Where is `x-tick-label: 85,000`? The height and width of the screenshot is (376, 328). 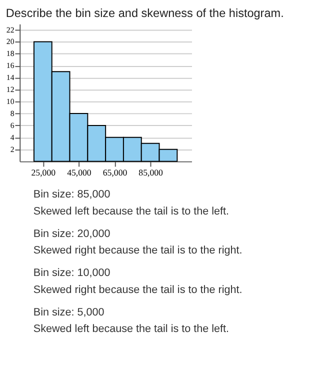
x-tick-label: 85,000 is located at coordinates (151, 173).